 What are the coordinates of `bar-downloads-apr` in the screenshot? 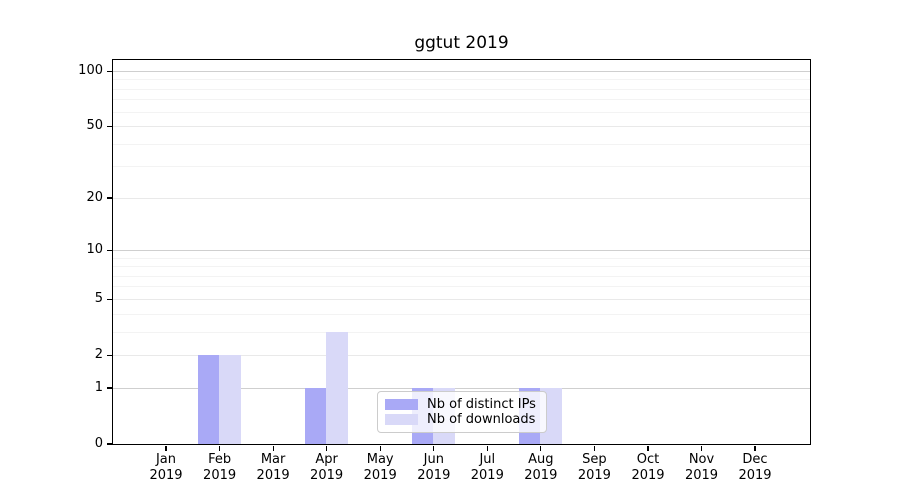 It's located at (337, 387).